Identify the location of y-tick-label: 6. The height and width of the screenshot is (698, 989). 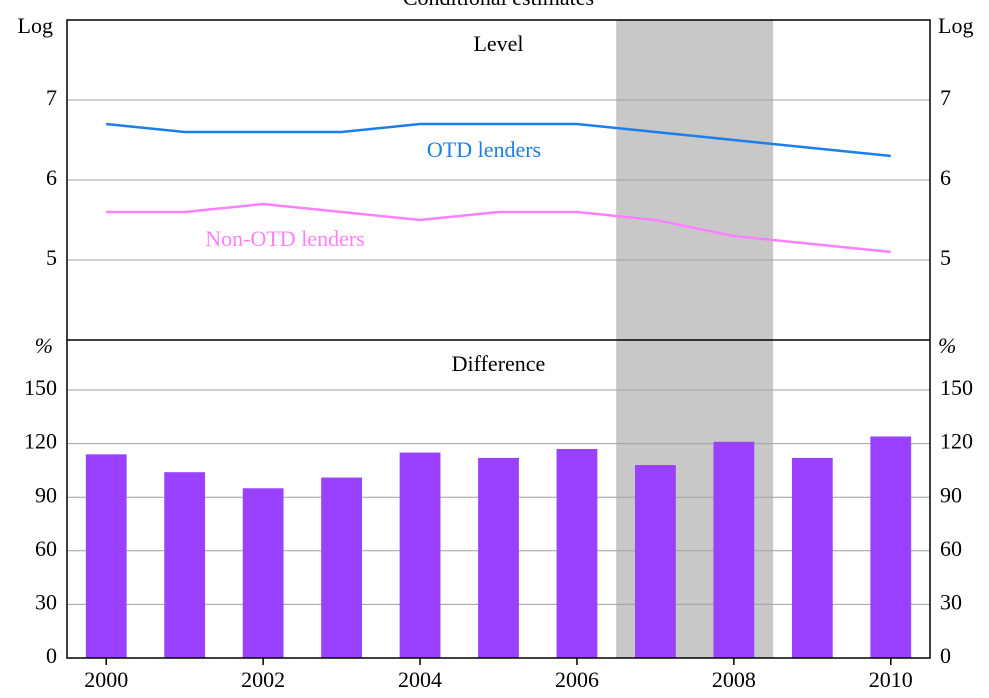
(51, 177).